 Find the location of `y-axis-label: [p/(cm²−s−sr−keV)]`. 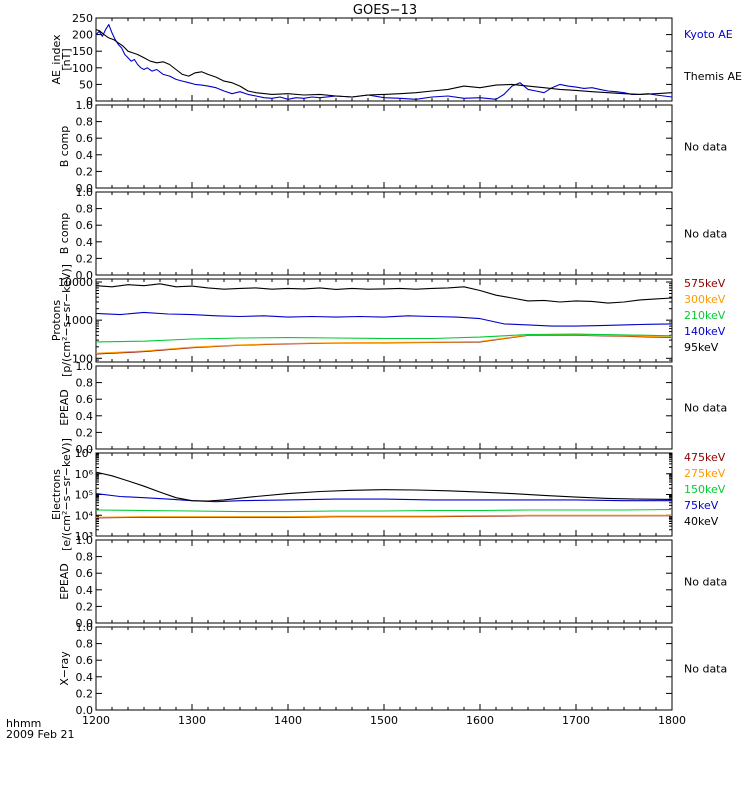

y-axis-label: [p/(cm²−s−sr−keV)] is located at coordinates (66, 320).